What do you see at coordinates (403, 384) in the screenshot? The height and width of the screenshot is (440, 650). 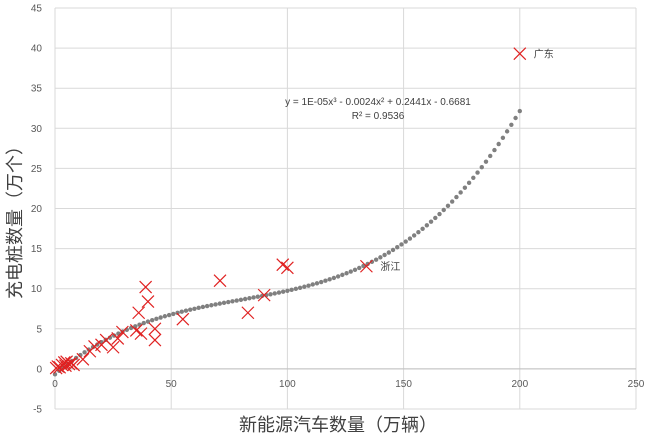 I see `x-tick-label: 150` at bounding box center [403, 384].